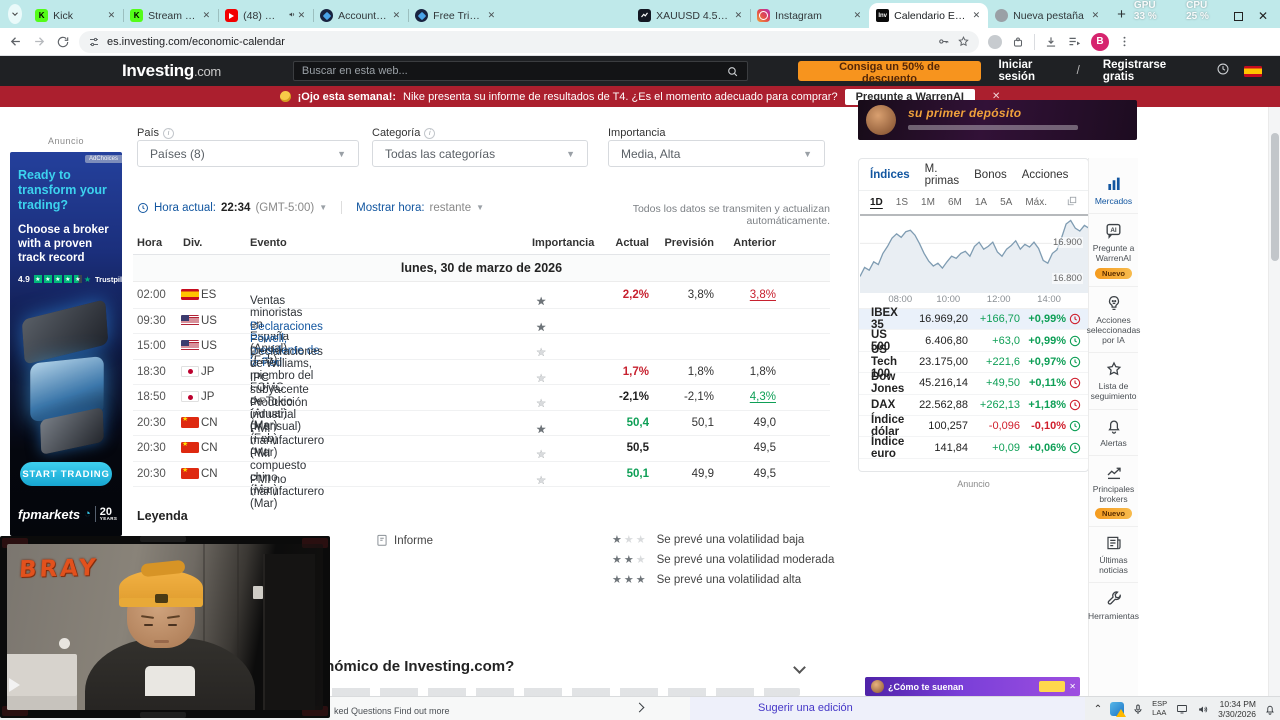 The image size is (1280, 720). What do you see at coordinates (1113, 320) in the screenshot?
I see `rail-item-acciones-seleccionadas-por-ia: Acciones seleccionadas por IA` at bounding box center [1113, 320].